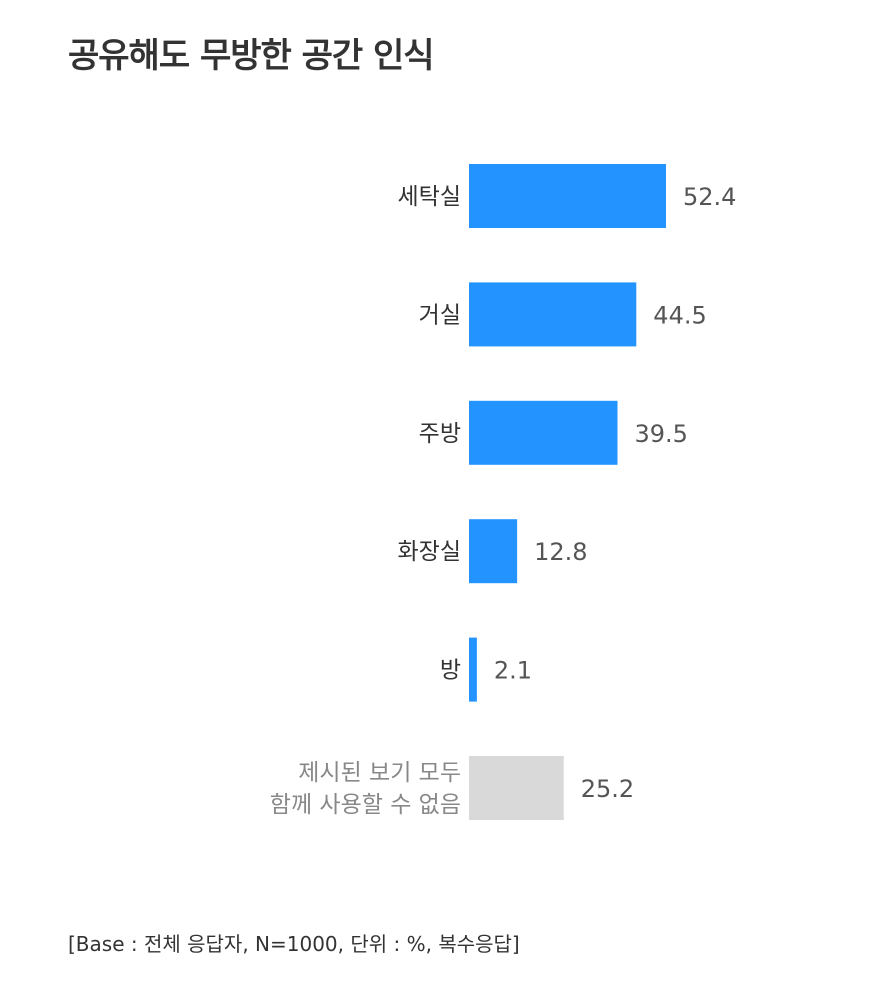 The image size is (891, 987). What do you see at coordinates (440, 315) in the screenshot?
I see `category-label-1: 거실` at bounding box center [440, 315].